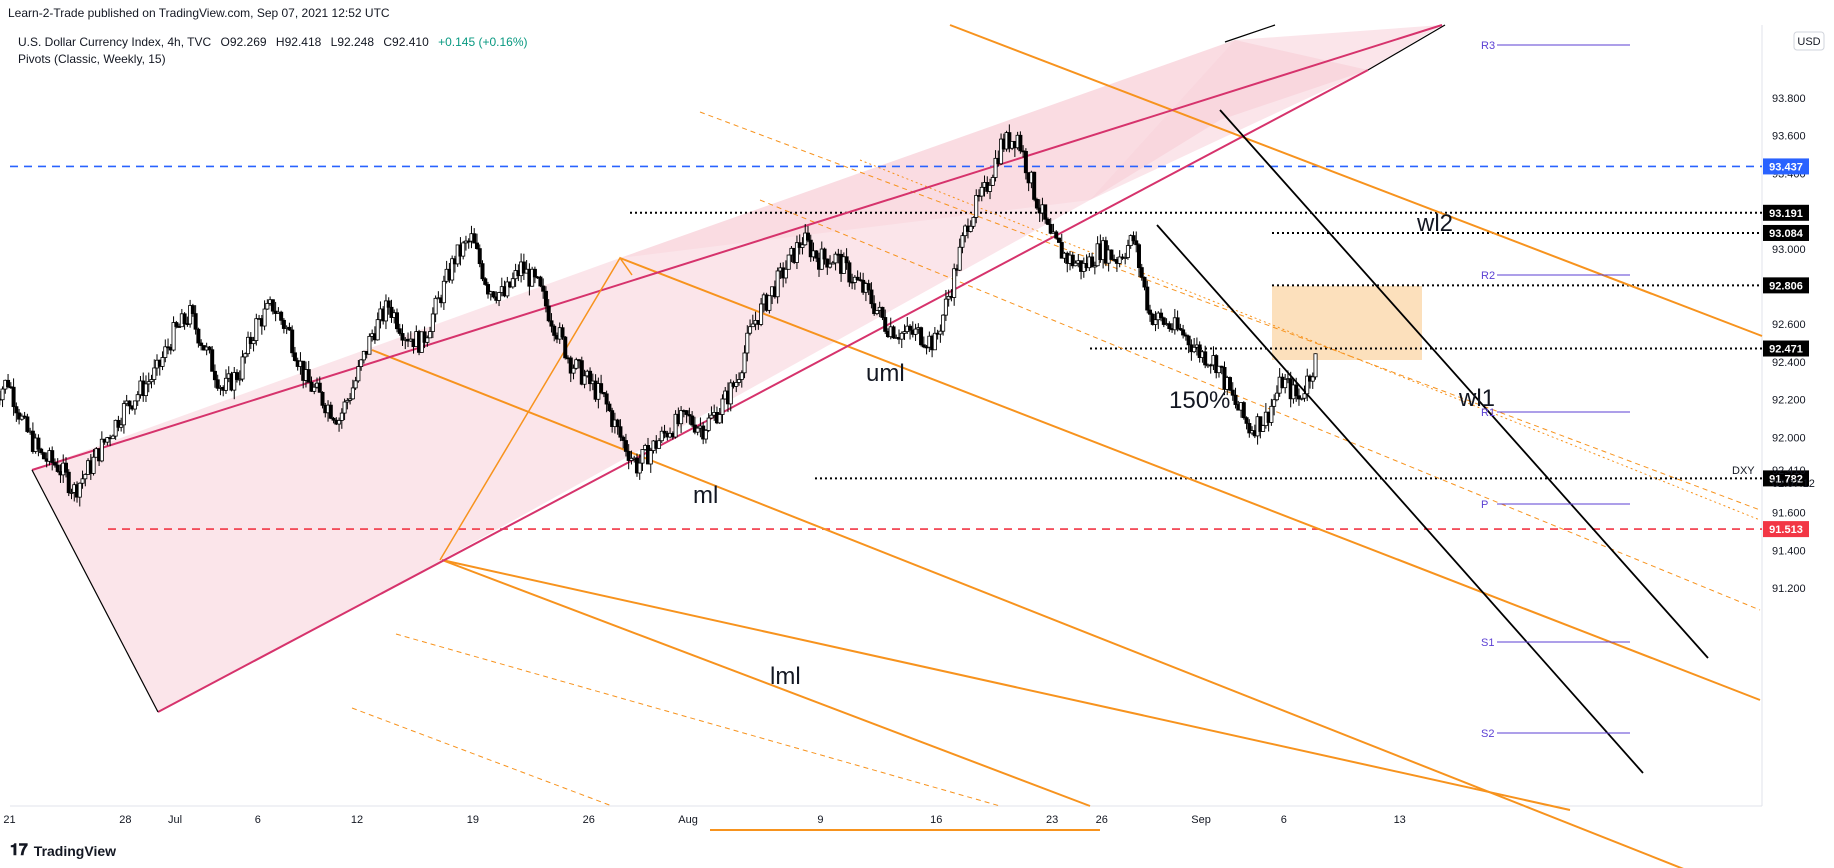 The height and width of the screenshot is (868, 1834). What do you see at coordinates (1487, 643) in the screenshot?
I see `pivot-label: S1` at bounding box center [1487, 643].